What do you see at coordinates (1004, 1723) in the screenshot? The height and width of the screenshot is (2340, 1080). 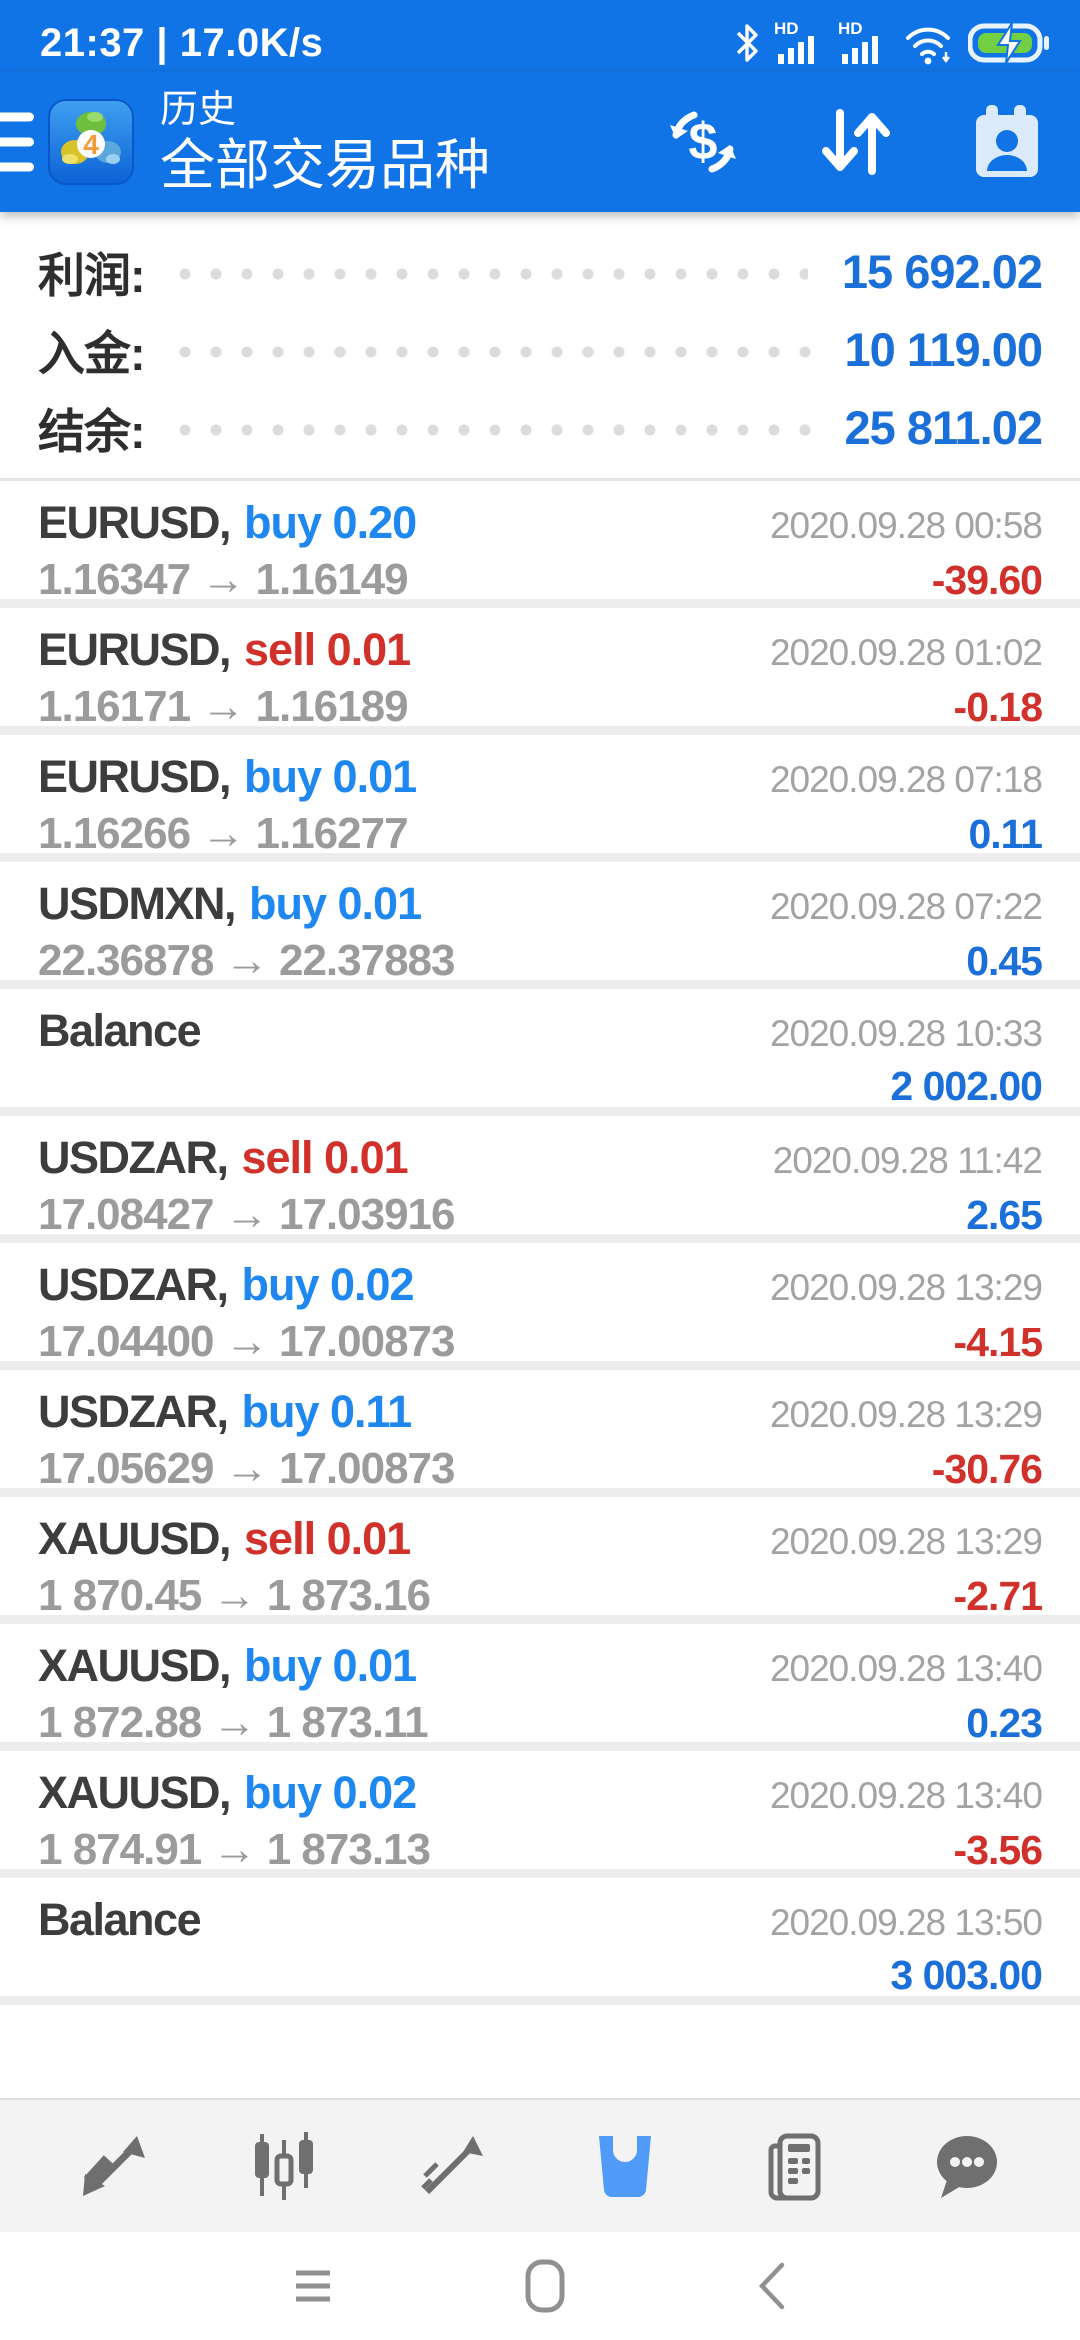 I see `row-profit: 0.23` at bounding box center [1004, 1723].